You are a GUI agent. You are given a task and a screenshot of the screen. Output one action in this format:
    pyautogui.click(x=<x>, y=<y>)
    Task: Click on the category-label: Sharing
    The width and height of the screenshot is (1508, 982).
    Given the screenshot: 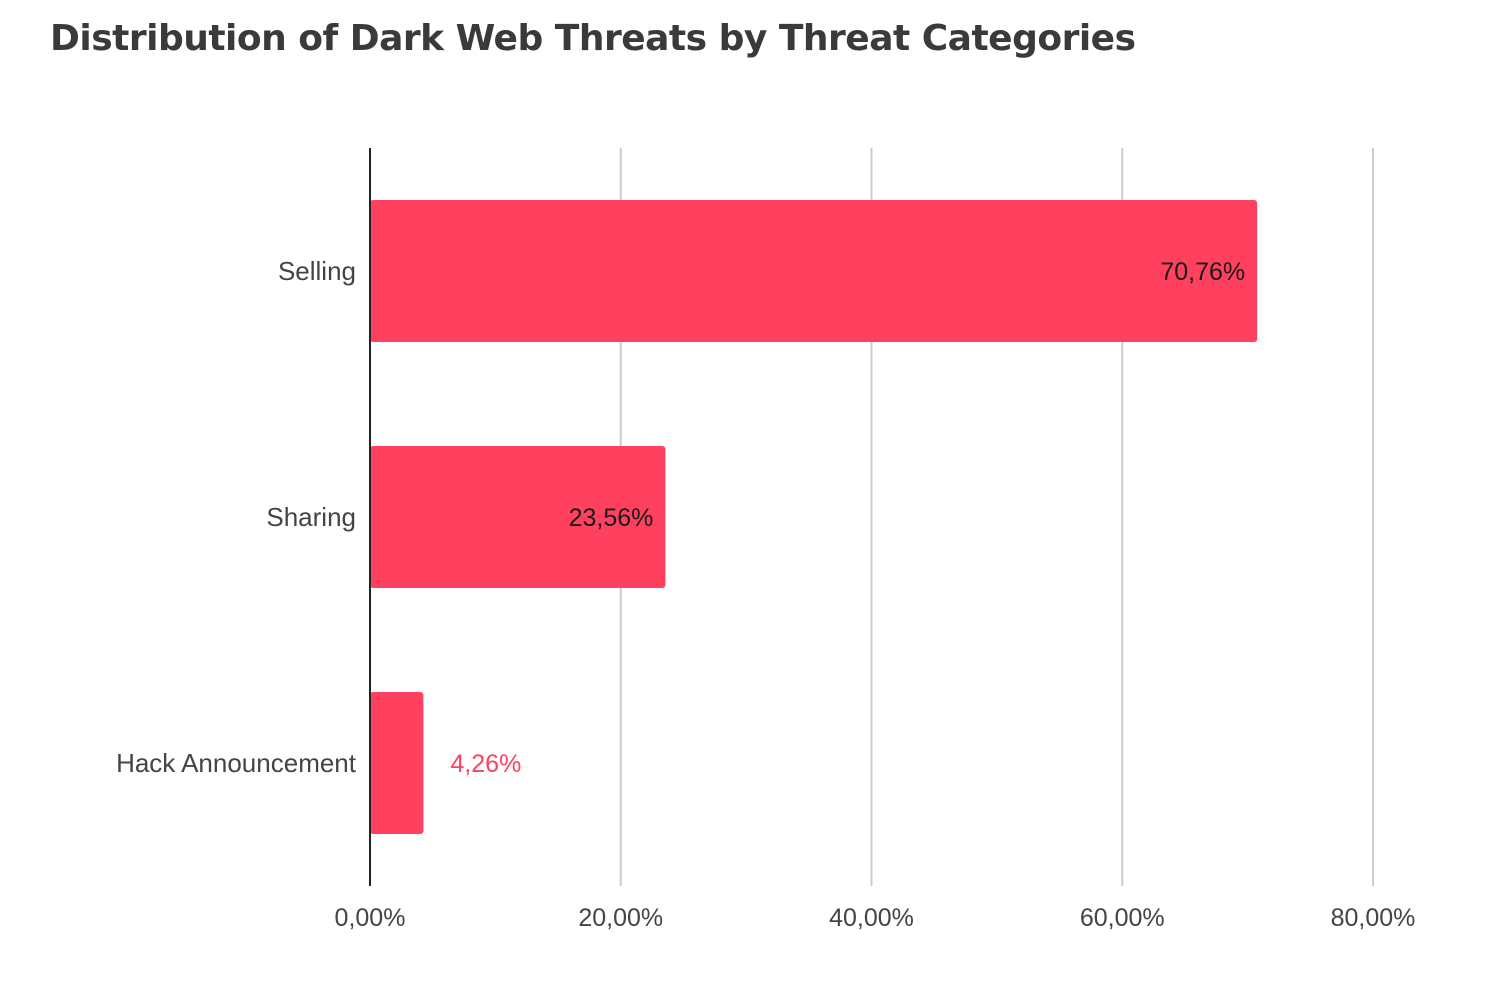 What is the action you would take?
    pyautogui.click(x=311, y=517)
    